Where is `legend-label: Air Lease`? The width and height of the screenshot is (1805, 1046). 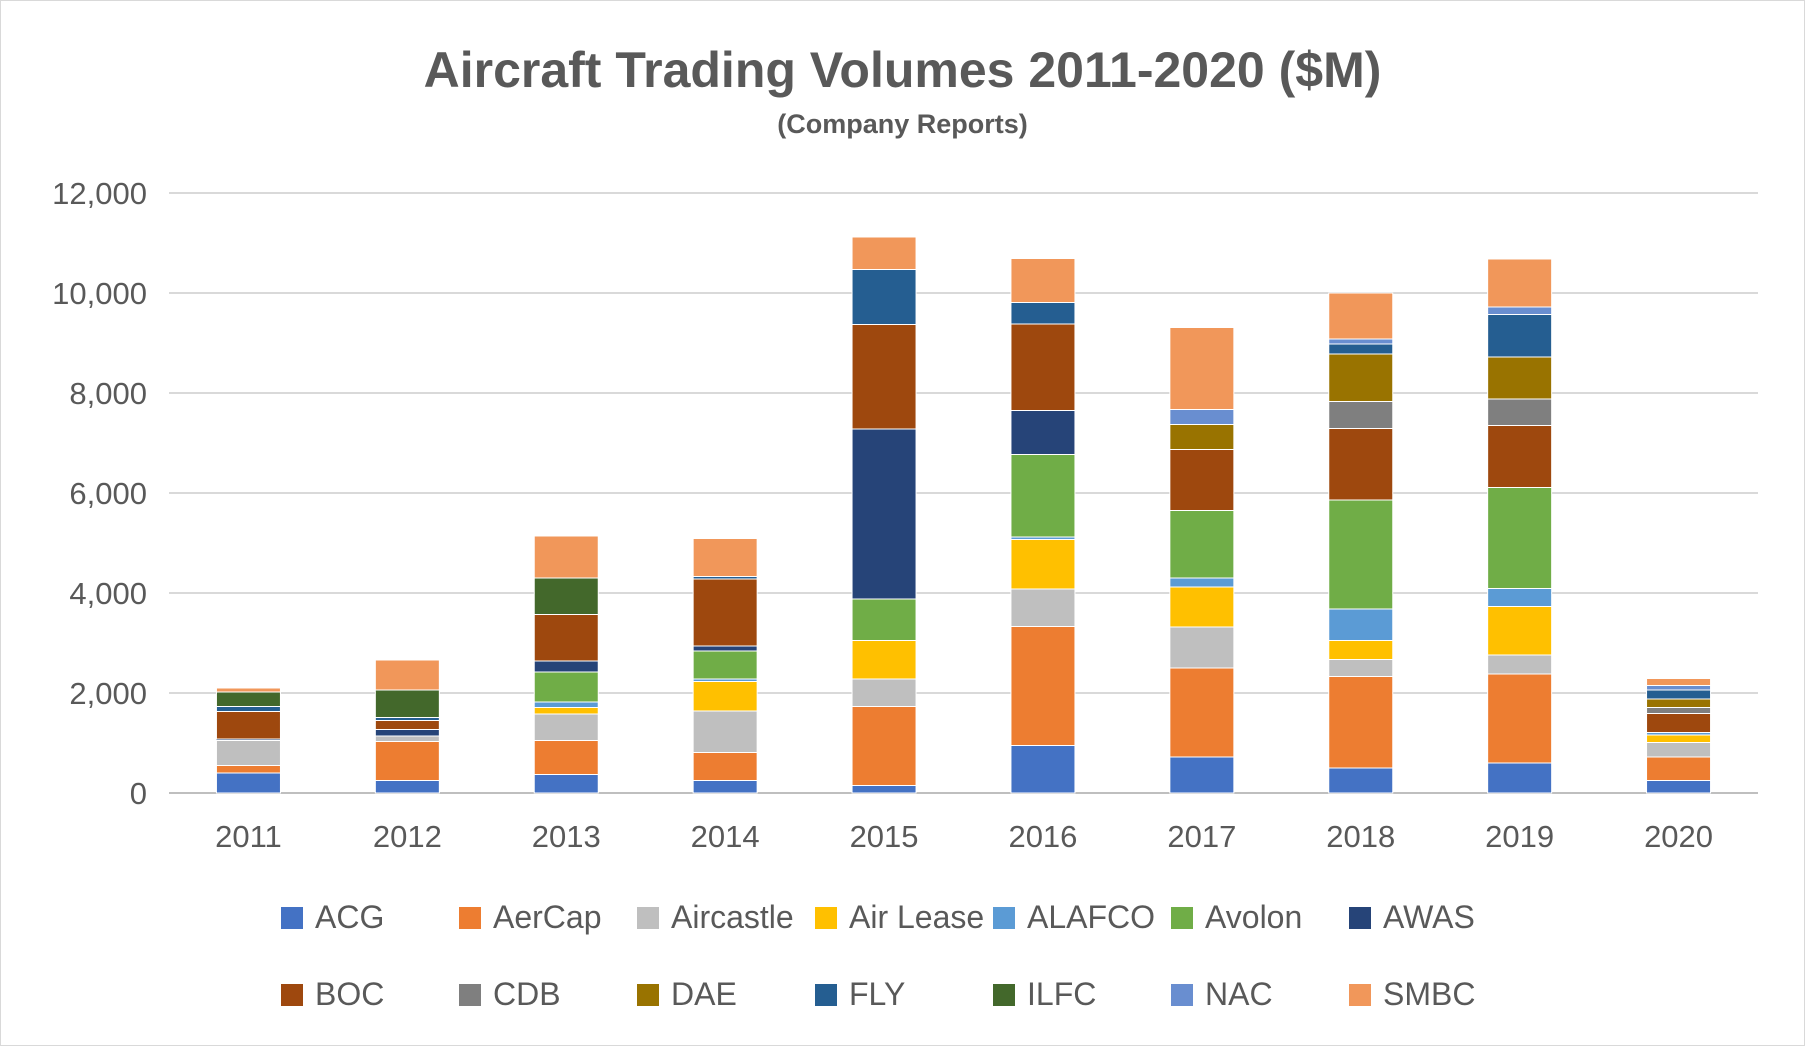
legend-label: Air Lease is located at coordinates (917, 917).